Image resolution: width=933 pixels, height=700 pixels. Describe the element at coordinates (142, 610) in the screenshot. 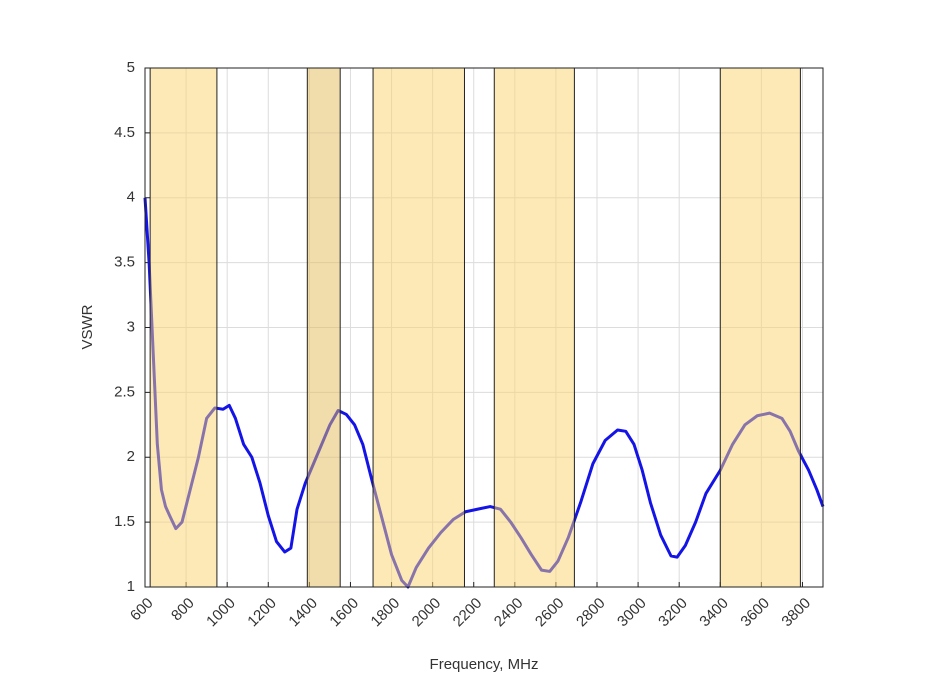

I see `x-tick-label: 600` at that location.